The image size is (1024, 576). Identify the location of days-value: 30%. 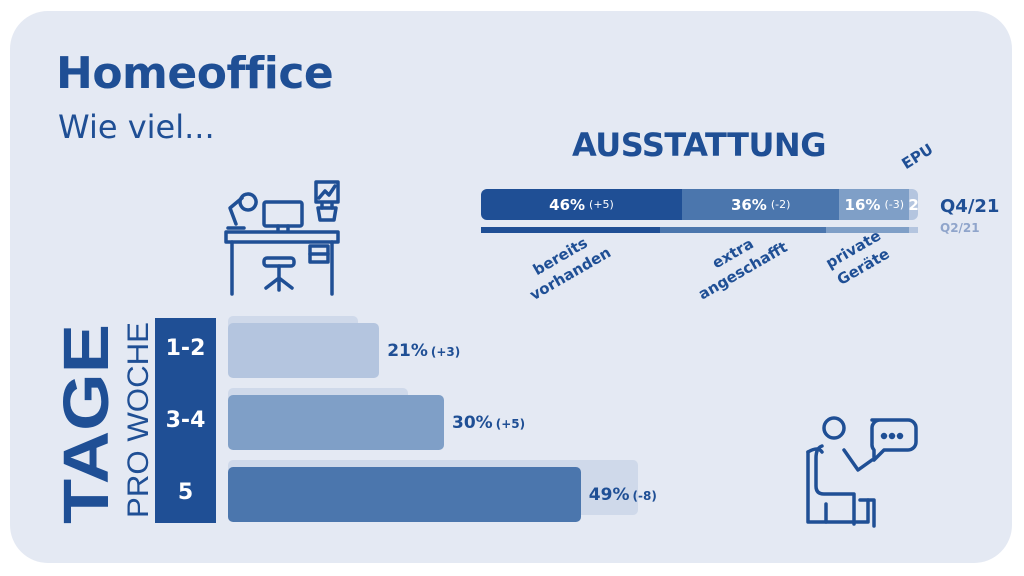
(472, 423).